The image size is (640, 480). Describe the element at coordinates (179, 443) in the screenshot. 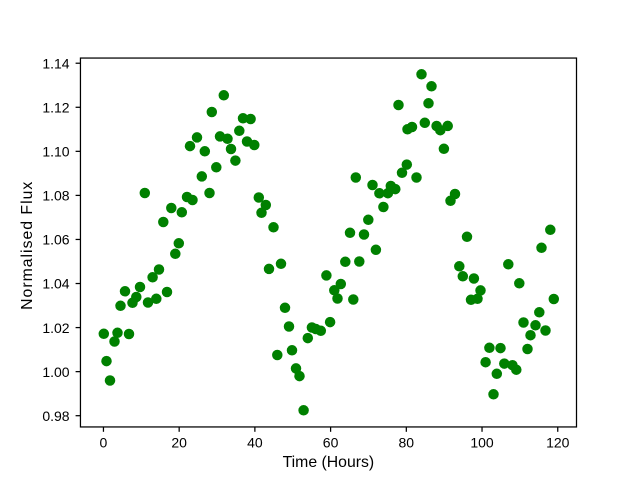

I see `svg-text: 20` at that location.